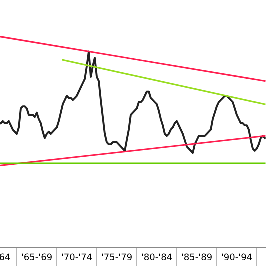  What do you see at coordinates (37, 257) in the screenshot?
I see `x-tick-label: '65-'69` at bounding box center [37, 257].